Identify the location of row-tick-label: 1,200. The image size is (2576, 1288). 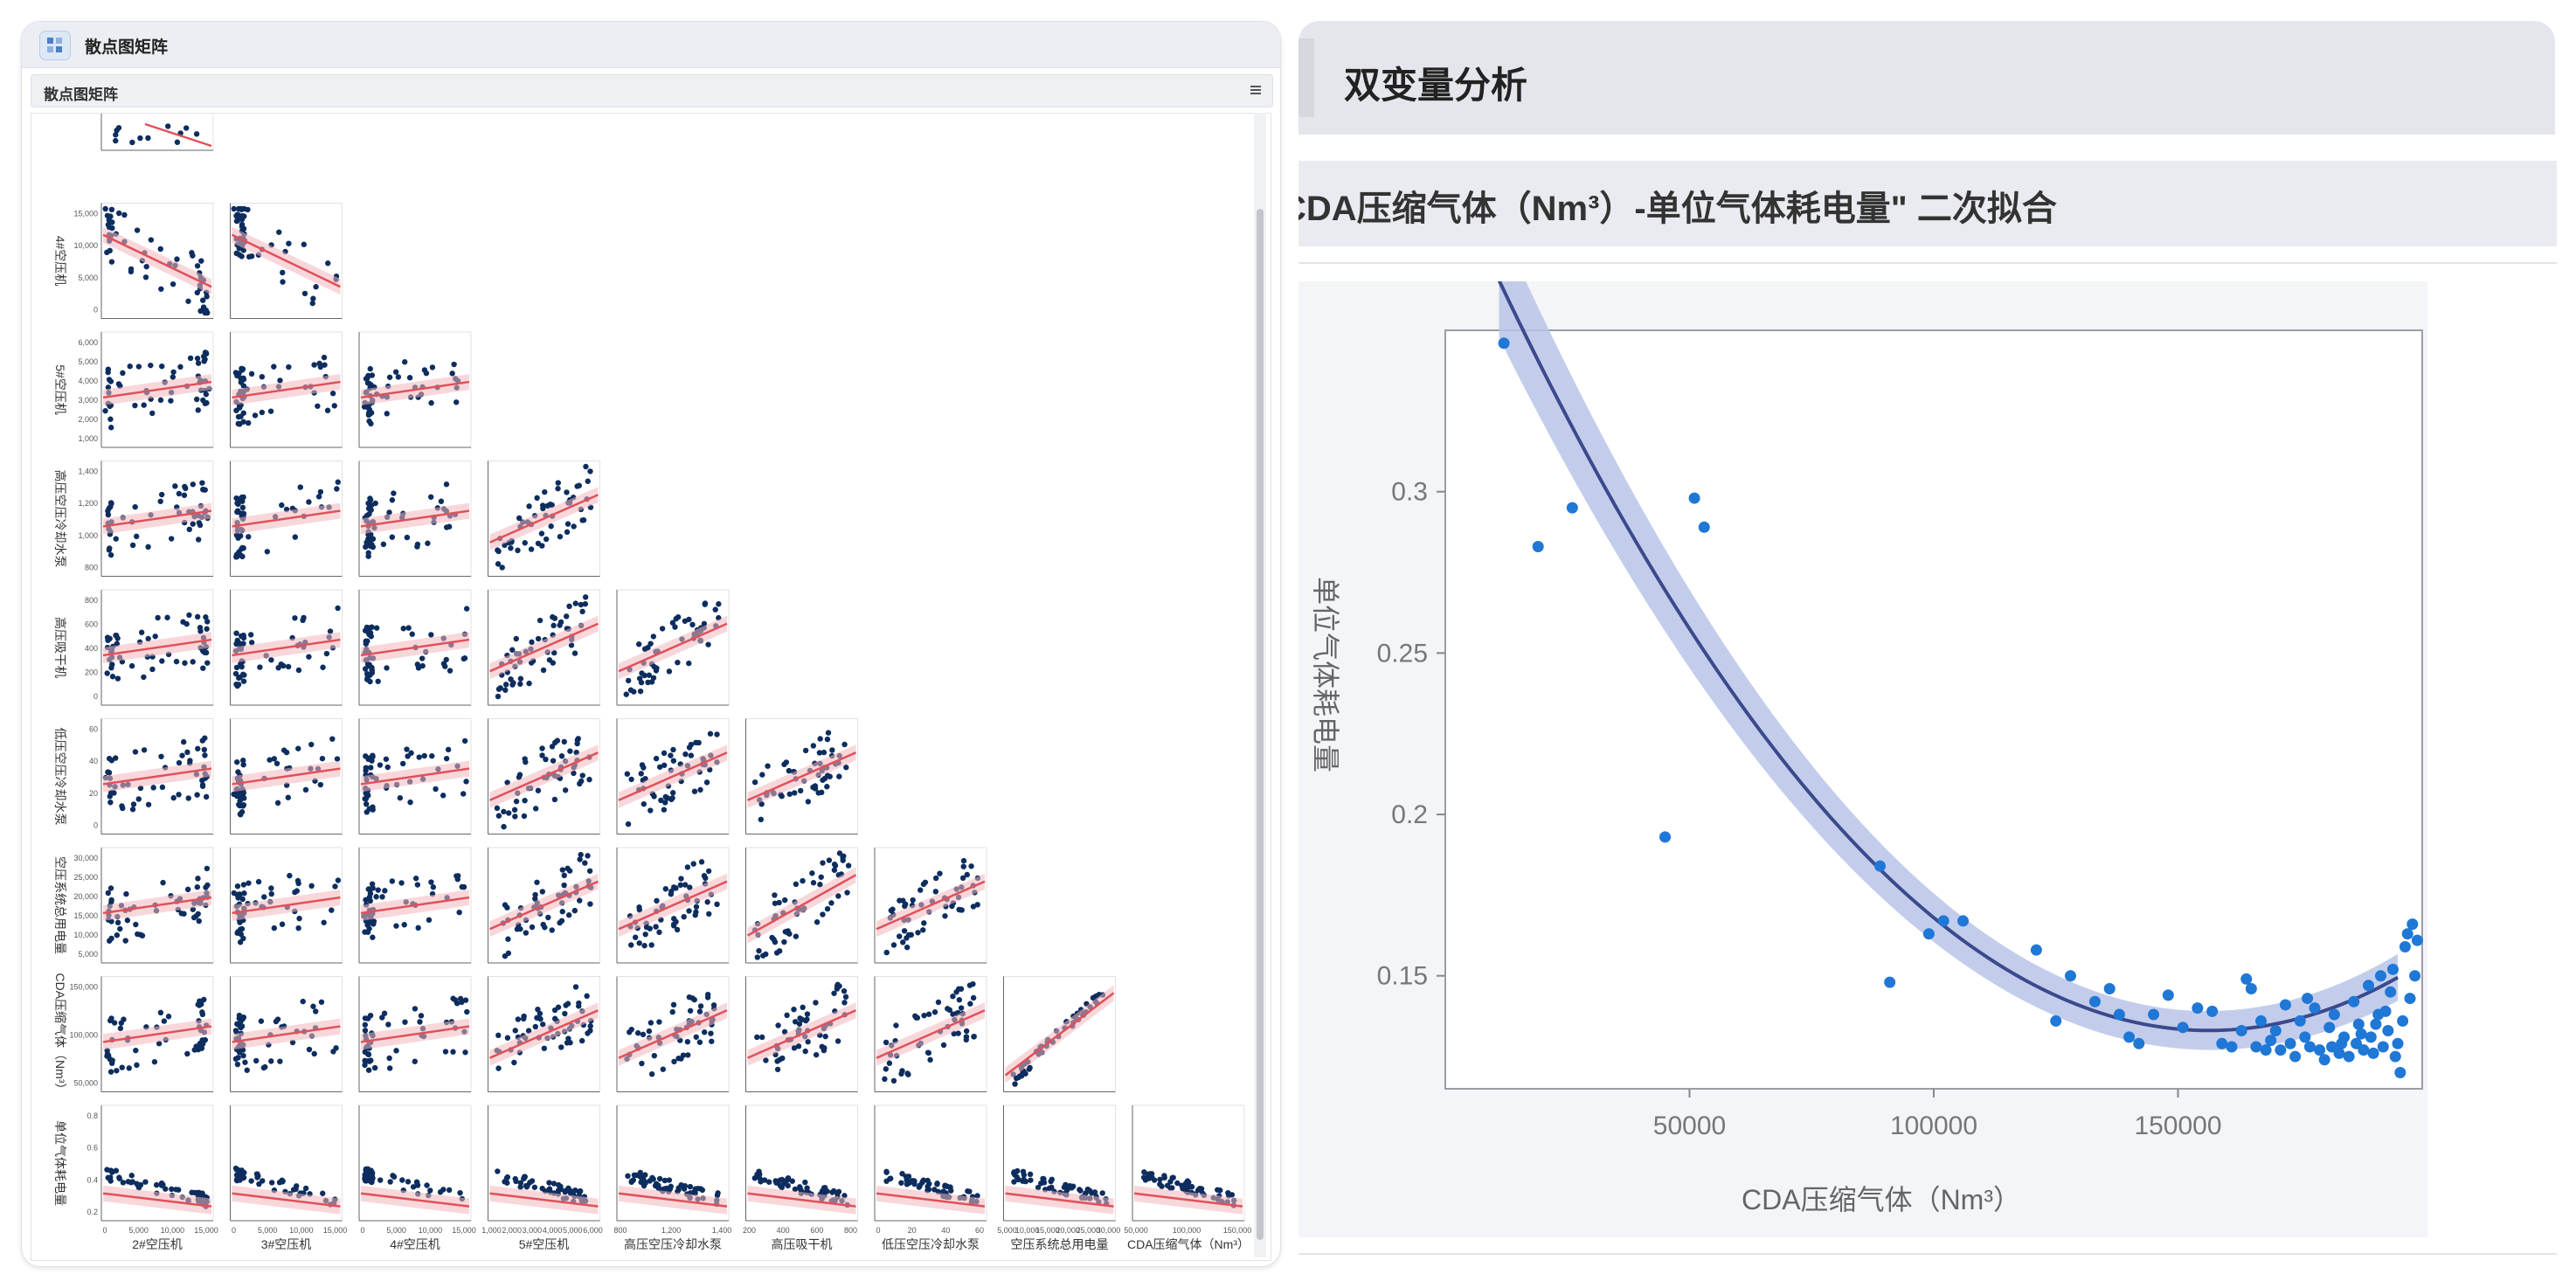
(88, 503).